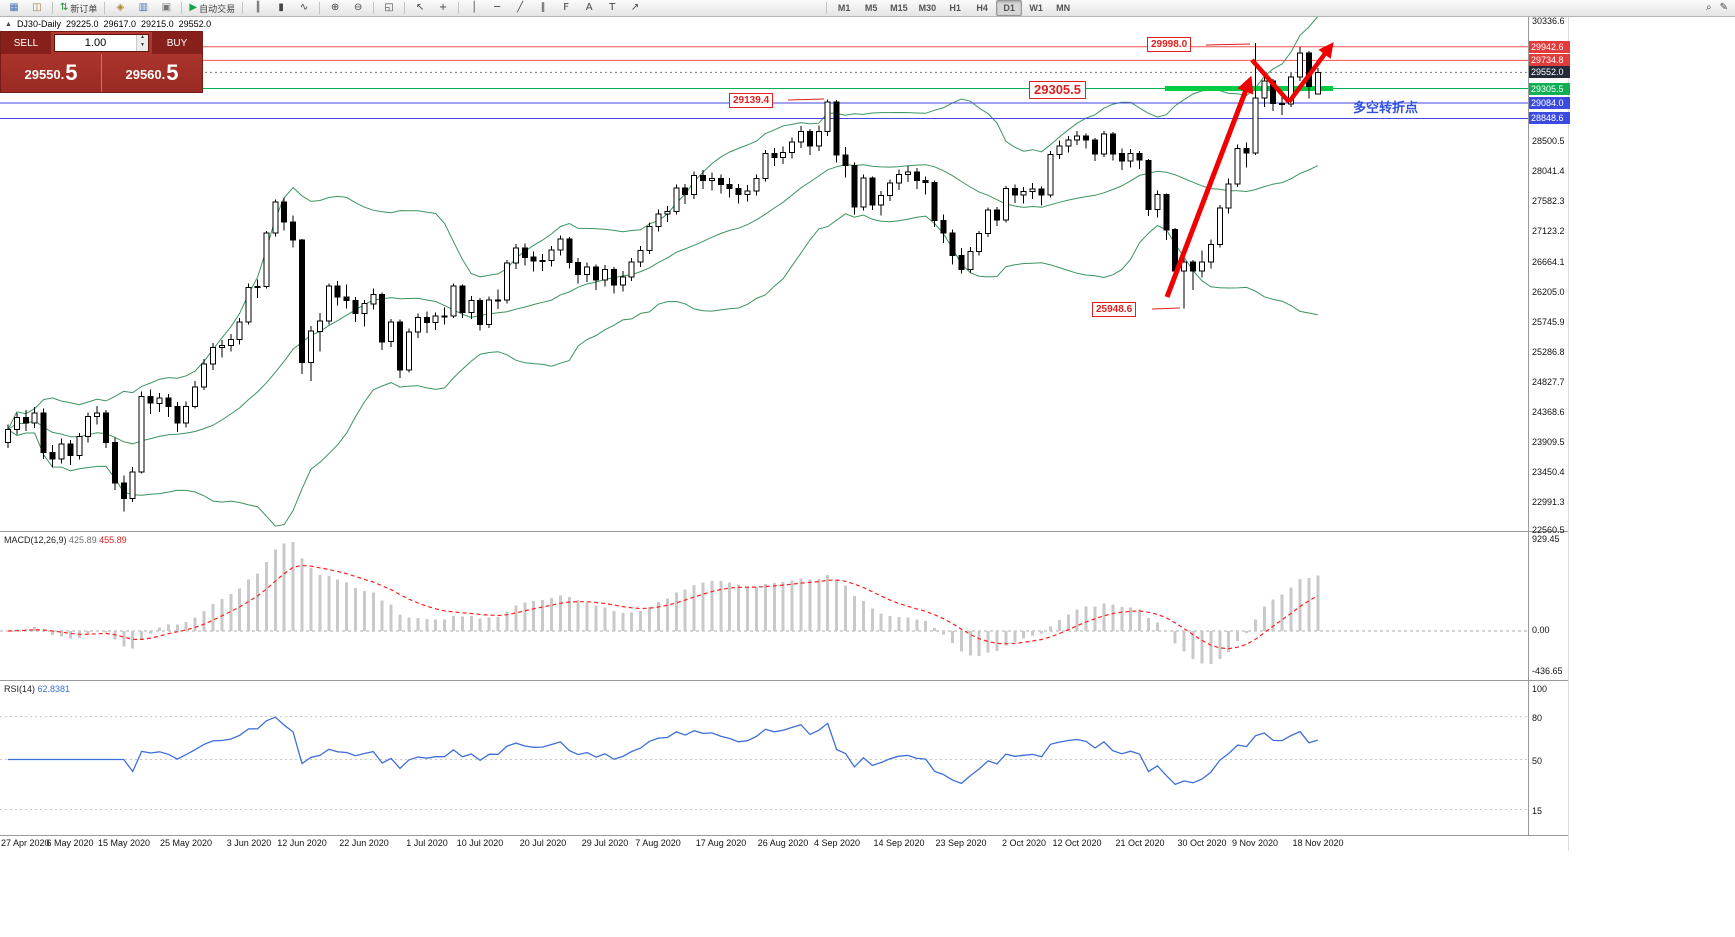  I want to click on new-order-button-label: 新订单, so click(84, 8).